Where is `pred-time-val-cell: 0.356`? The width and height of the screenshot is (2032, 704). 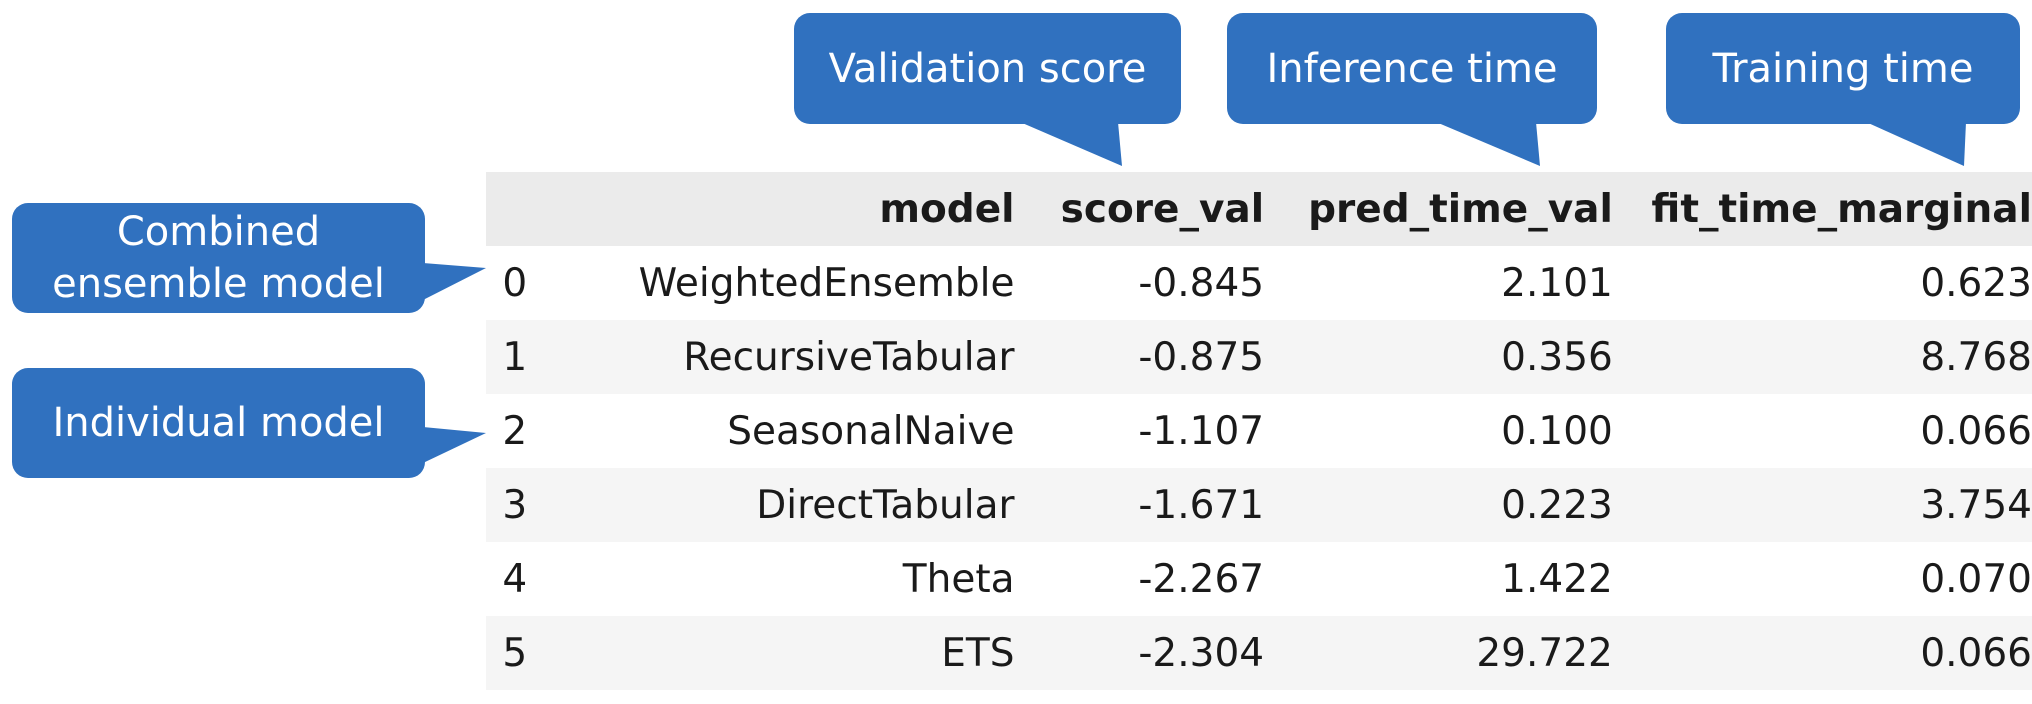
pred-time-val-cell: 0.356 is located at coordinates (1438, 357).